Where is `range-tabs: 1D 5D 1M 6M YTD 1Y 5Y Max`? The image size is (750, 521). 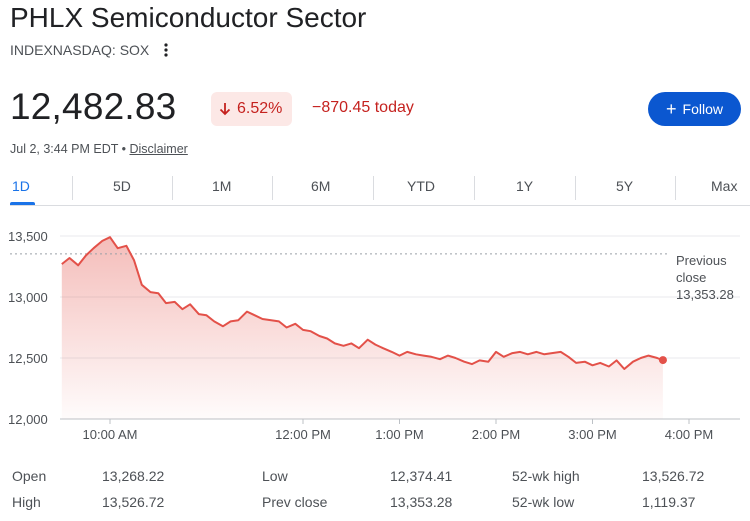
range-tabs: 1D 5D 1M 6M YTD 1Y 5Y Max is located at coordinates (375, 191).